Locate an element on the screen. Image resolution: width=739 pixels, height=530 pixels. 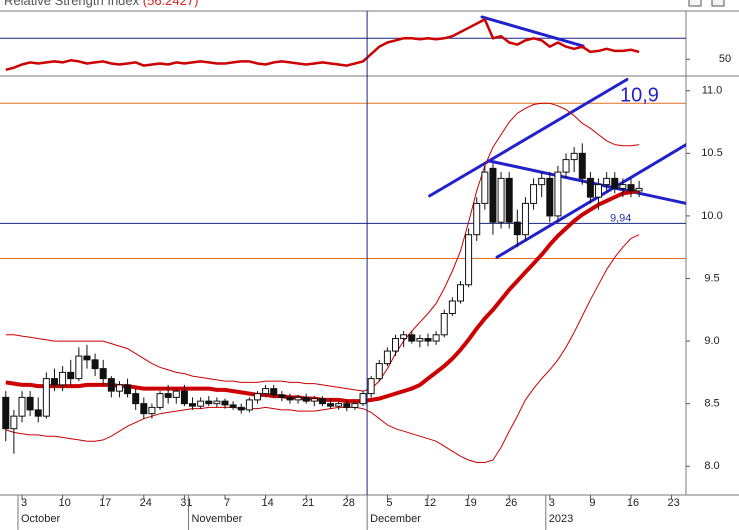
y-tick-label: 10.5 is located at coordinates (711, 153).